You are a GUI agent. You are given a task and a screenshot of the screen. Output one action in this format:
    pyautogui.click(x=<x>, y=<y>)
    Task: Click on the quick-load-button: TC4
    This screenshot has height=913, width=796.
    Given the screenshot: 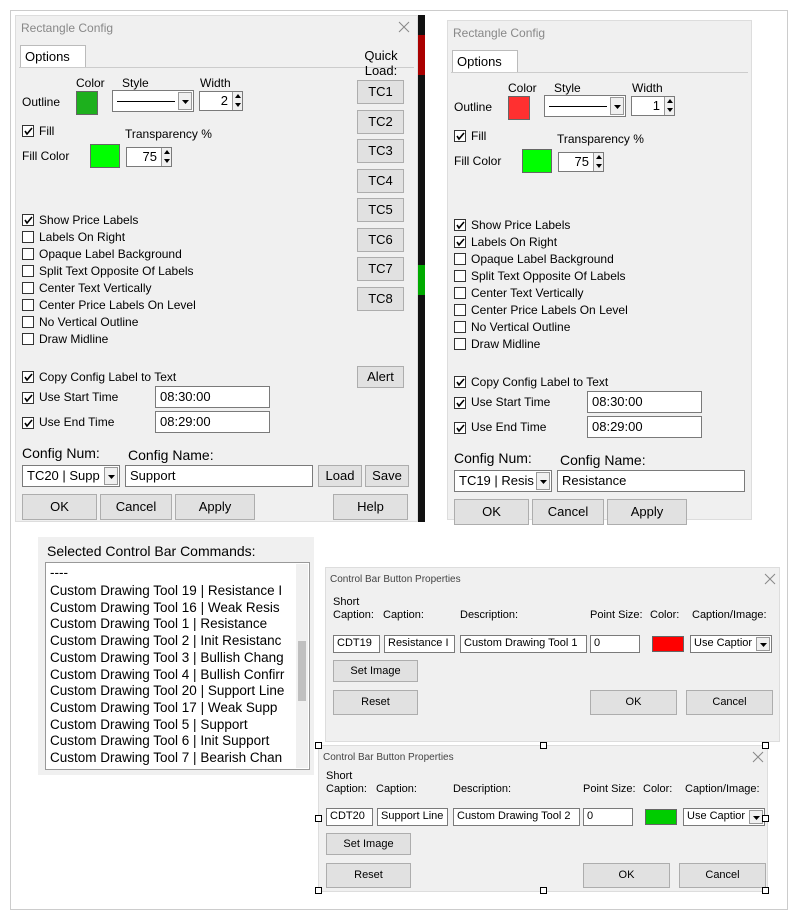 What is the action you would take?
    pyautogui.click(x=380, y=180)
    